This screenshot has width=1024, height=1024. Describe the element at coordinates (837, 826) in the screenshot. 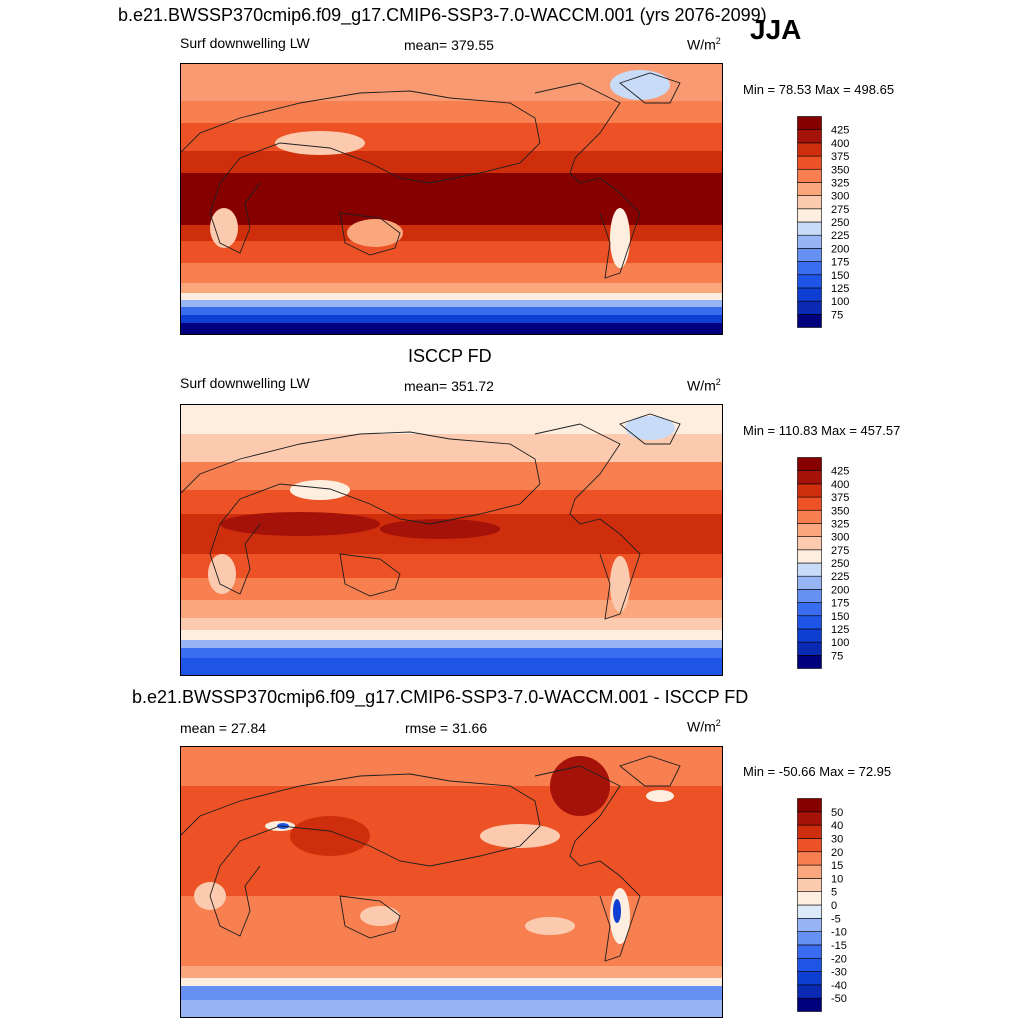

I see `colorbar-tick-label: 40` at that location.